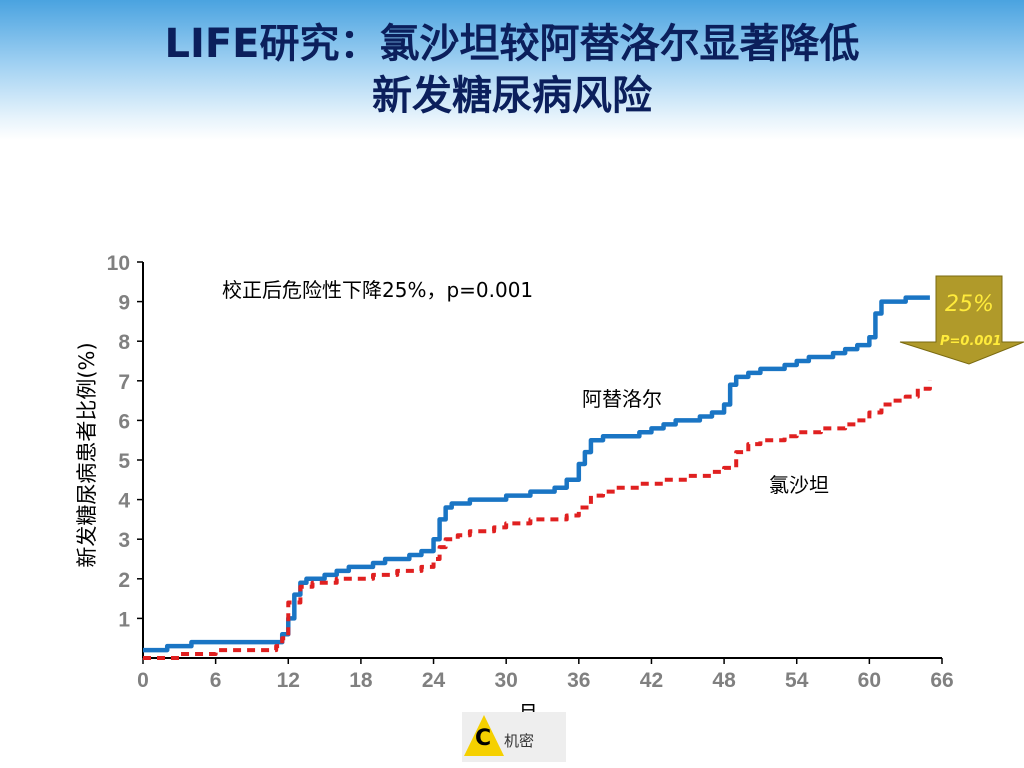  I want to click on x-tick-label: 24, so click(434, 680).